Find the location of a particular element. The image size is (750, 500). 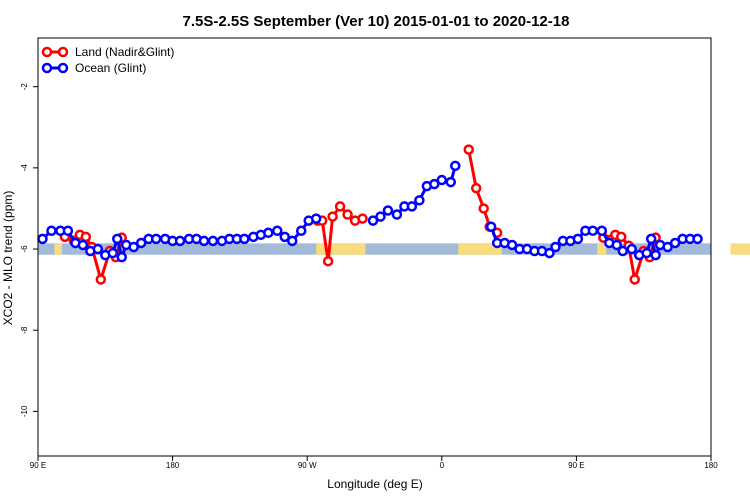

y-tick-label: -10 is located at coordinates (24, 411).